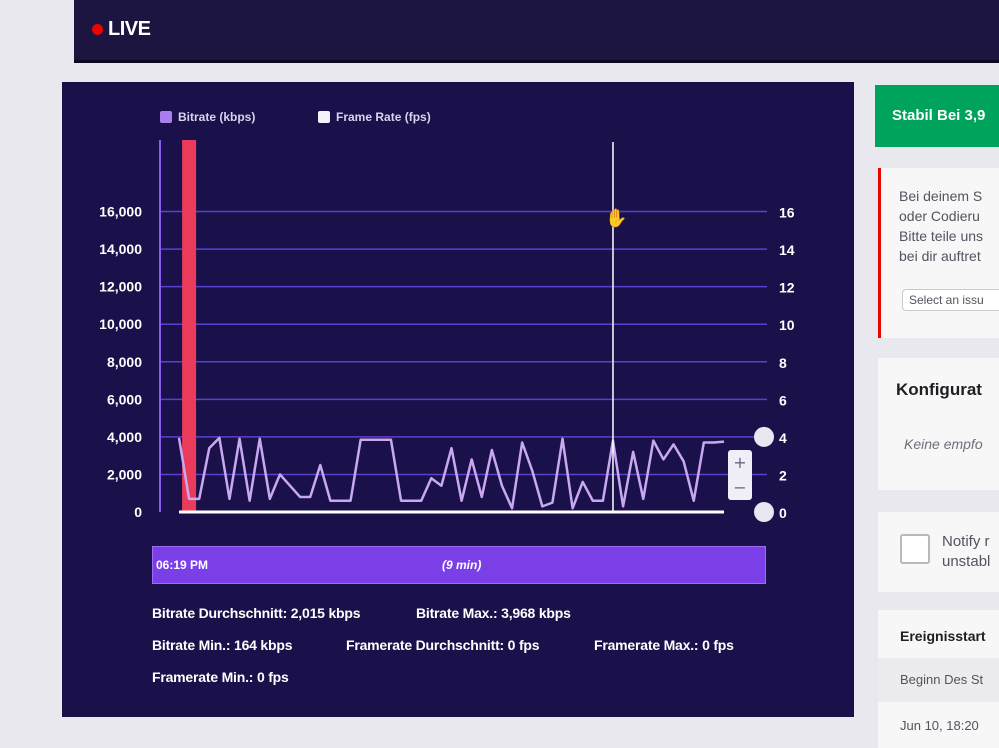 The width and height of the screenshot is (999, 748). Describe the element at coordinates (764, 512) in the screenshot. I see `range-handle-bottom` at that location.